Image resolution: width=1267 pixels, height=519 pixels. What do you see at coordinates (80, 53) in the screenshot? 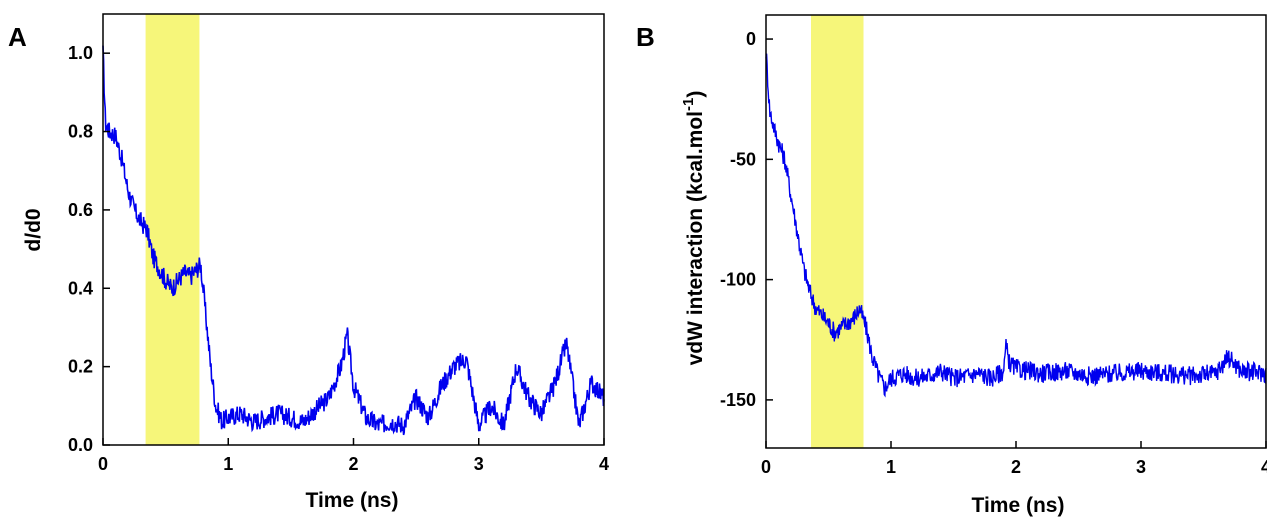
I see `panel-a-y-tick-label: 1.0` at bounding box center [80, 53].